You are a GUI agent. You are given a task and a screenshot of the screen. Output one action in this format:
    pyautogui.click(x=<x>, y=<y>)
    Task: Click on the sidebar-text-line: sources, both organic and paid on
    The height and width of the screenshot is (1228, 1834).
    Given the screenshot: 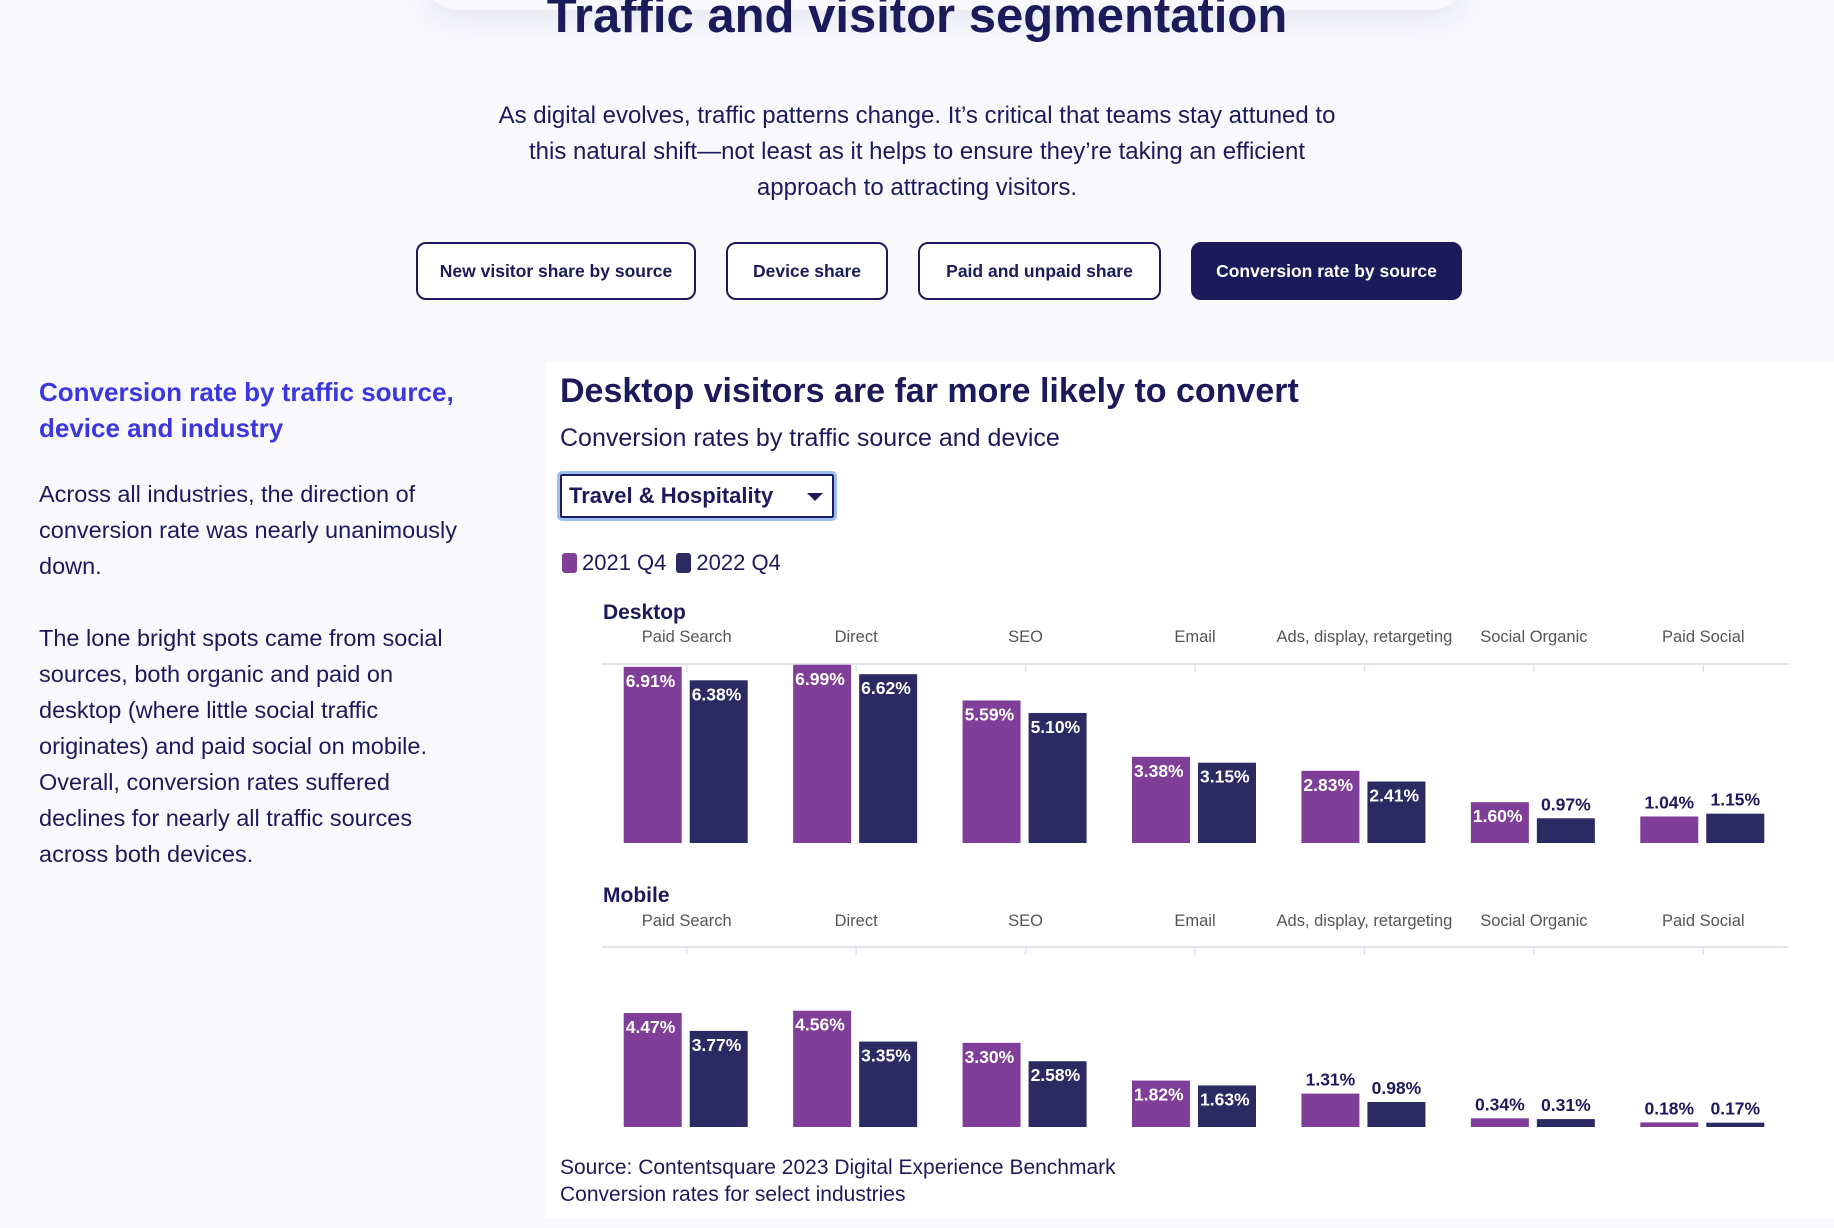 What is the action you would take?
    pyautogui.click(x=216, y=674)
    